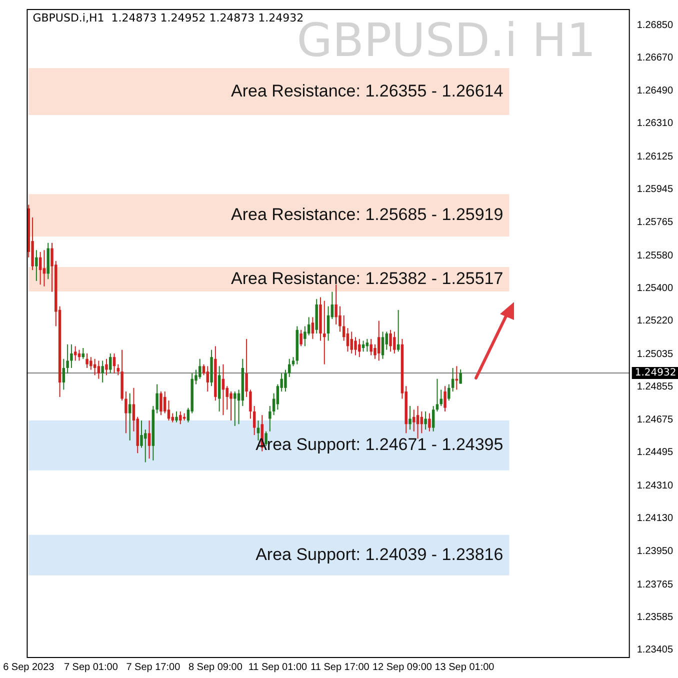 The height and width of the screenshot is (678, 678). I want to click on y-tick-label: 1.26125, so click(655, 156).